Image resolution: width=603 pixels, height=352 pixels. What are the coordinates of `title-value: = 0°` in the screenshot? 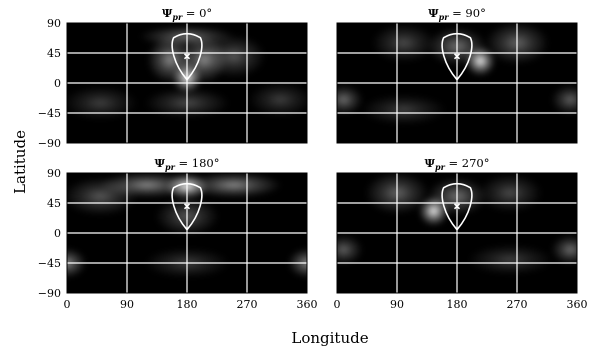 It's located at (197, 13).